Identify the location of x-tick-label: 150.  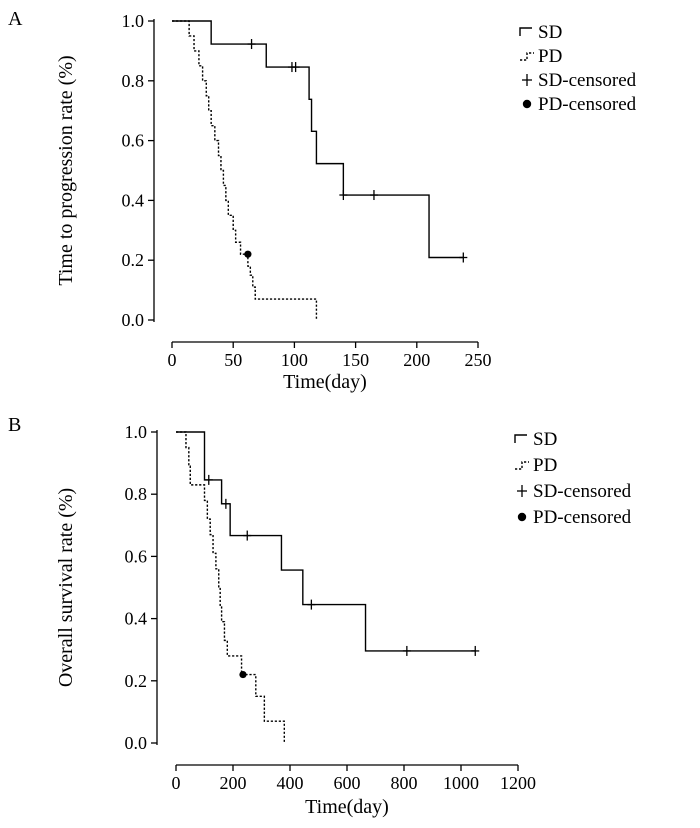
(355, 360).